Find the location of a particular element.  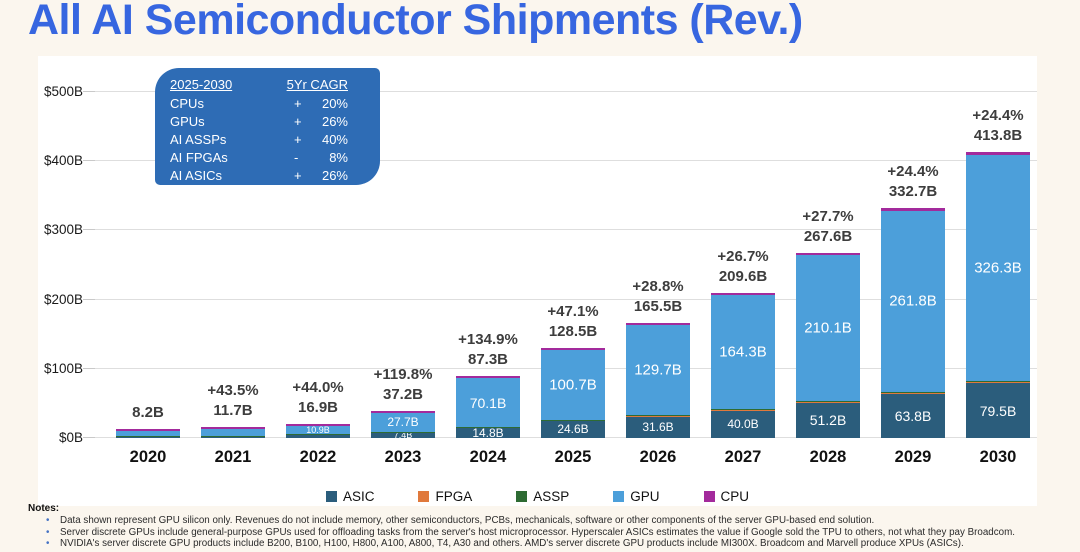

x-axis-label-2027: 2027 is located at coordinates (743, 457).